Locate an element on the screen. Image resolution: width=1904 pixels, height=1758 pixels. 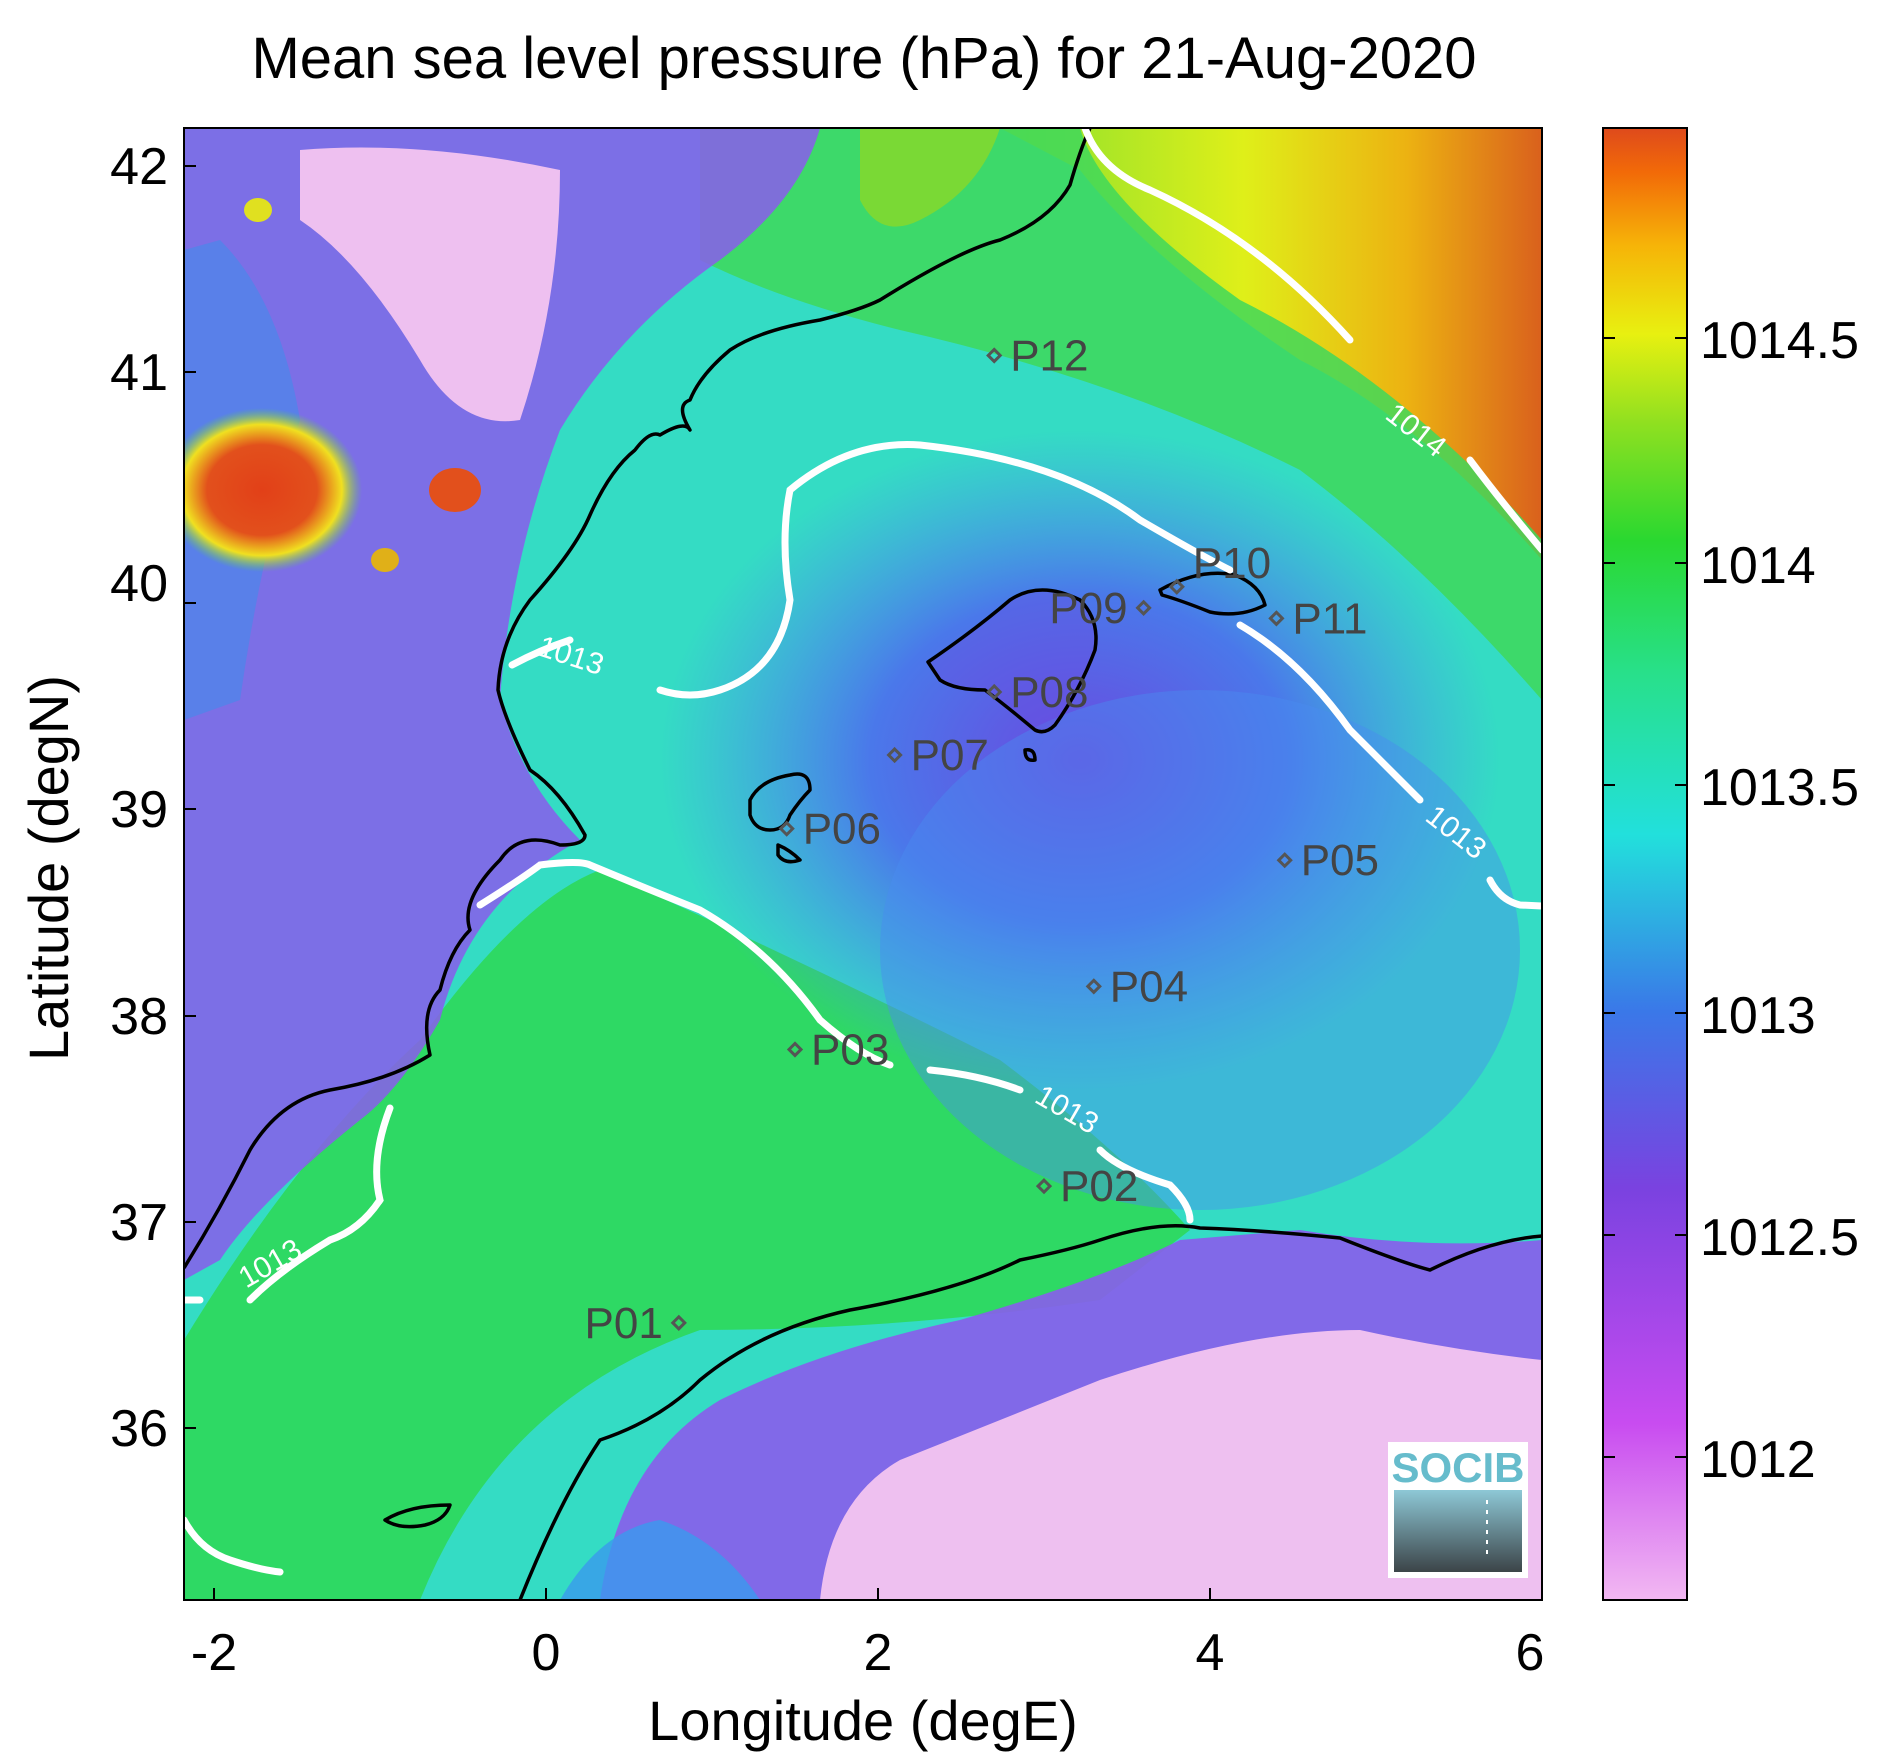
y-tick-label: 39 is located at coordinates (139, 810).